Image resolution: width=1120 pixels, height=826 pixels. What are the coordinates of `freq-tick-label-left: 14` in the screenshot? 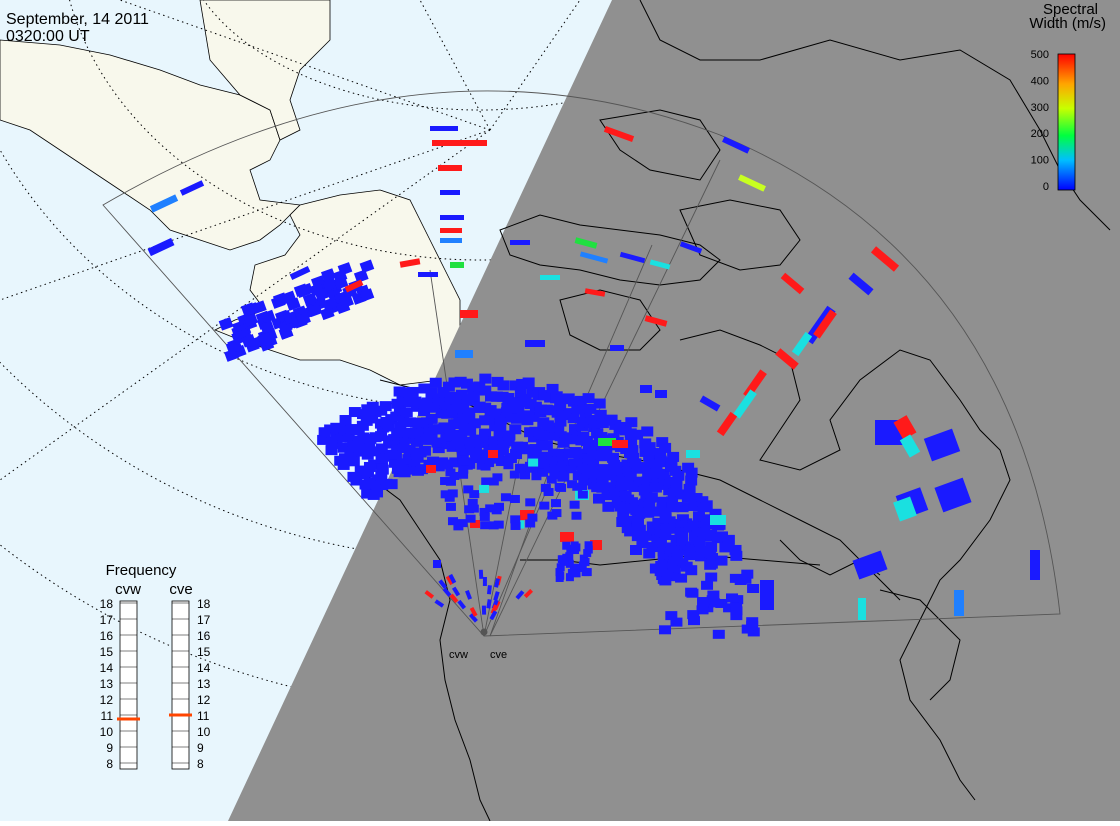 It's located at (107, 668).